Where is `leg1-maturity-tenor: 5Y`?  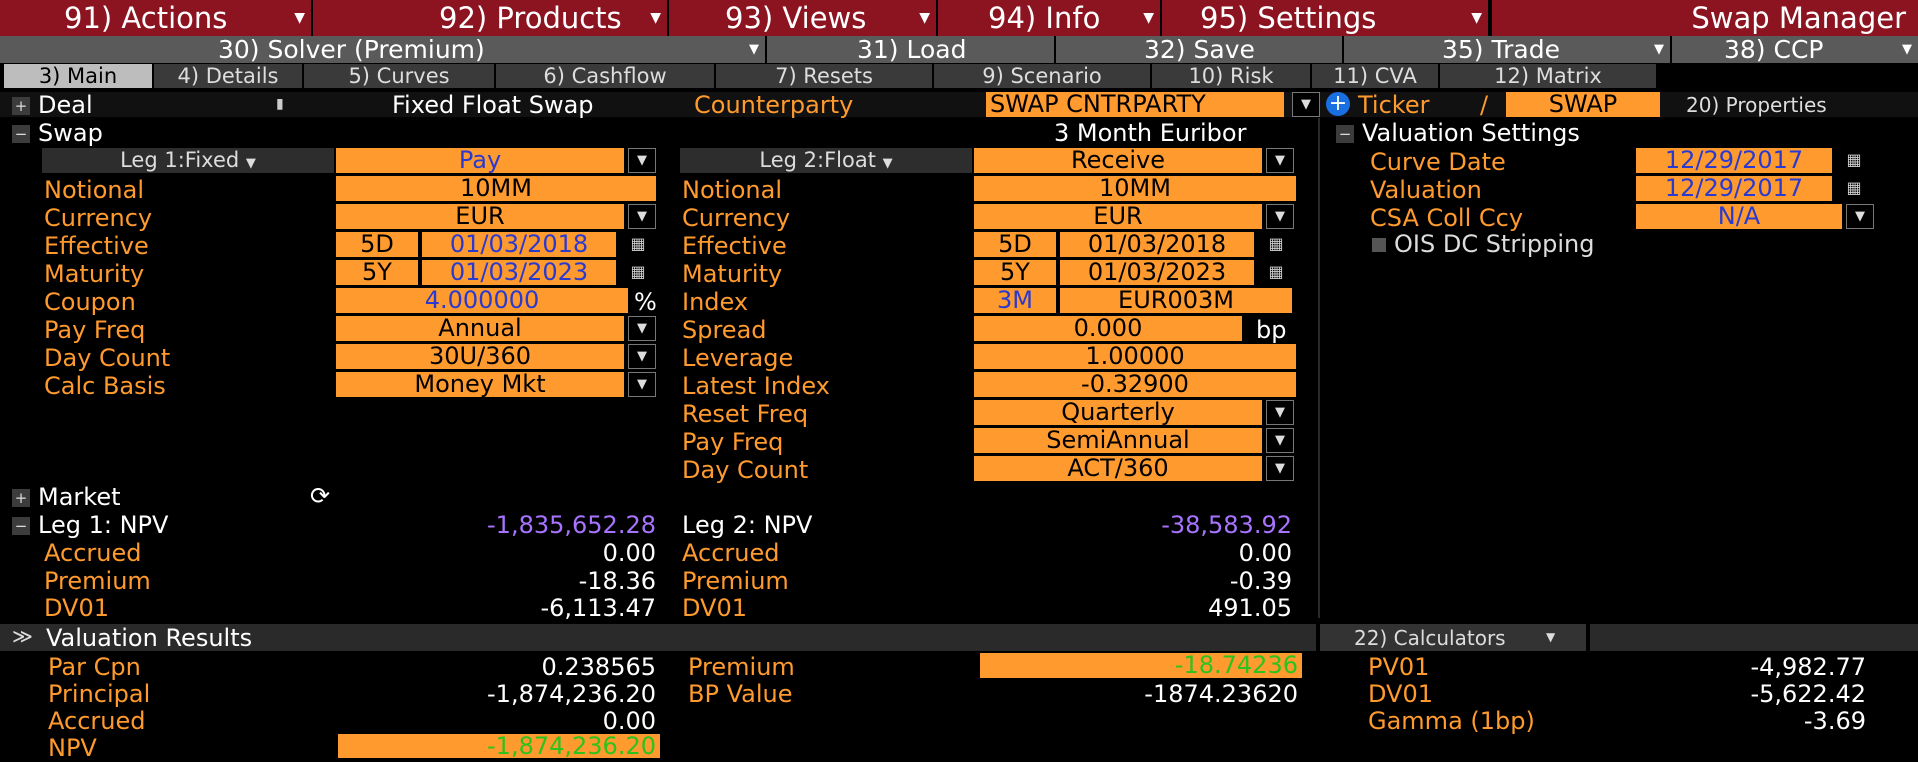 leg1-maturity-tenor: 5Y is located at coordinates (377, 272).